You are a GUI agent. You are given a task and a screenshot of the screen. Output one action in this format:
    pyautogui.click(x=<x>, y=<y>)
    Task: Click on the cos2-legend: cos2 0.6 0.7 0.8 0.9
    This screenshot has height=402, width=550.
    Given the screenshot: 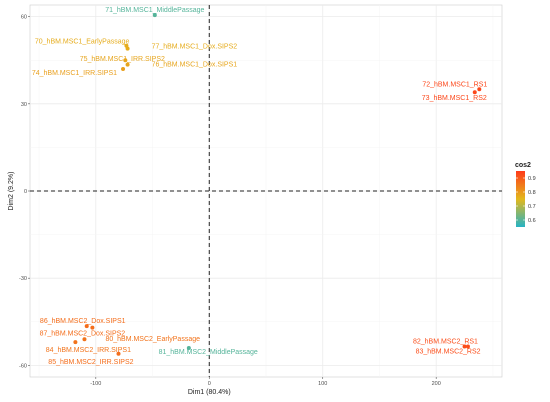 What is the action you would take?
    pyautogui.click(x=525, y=194)
    